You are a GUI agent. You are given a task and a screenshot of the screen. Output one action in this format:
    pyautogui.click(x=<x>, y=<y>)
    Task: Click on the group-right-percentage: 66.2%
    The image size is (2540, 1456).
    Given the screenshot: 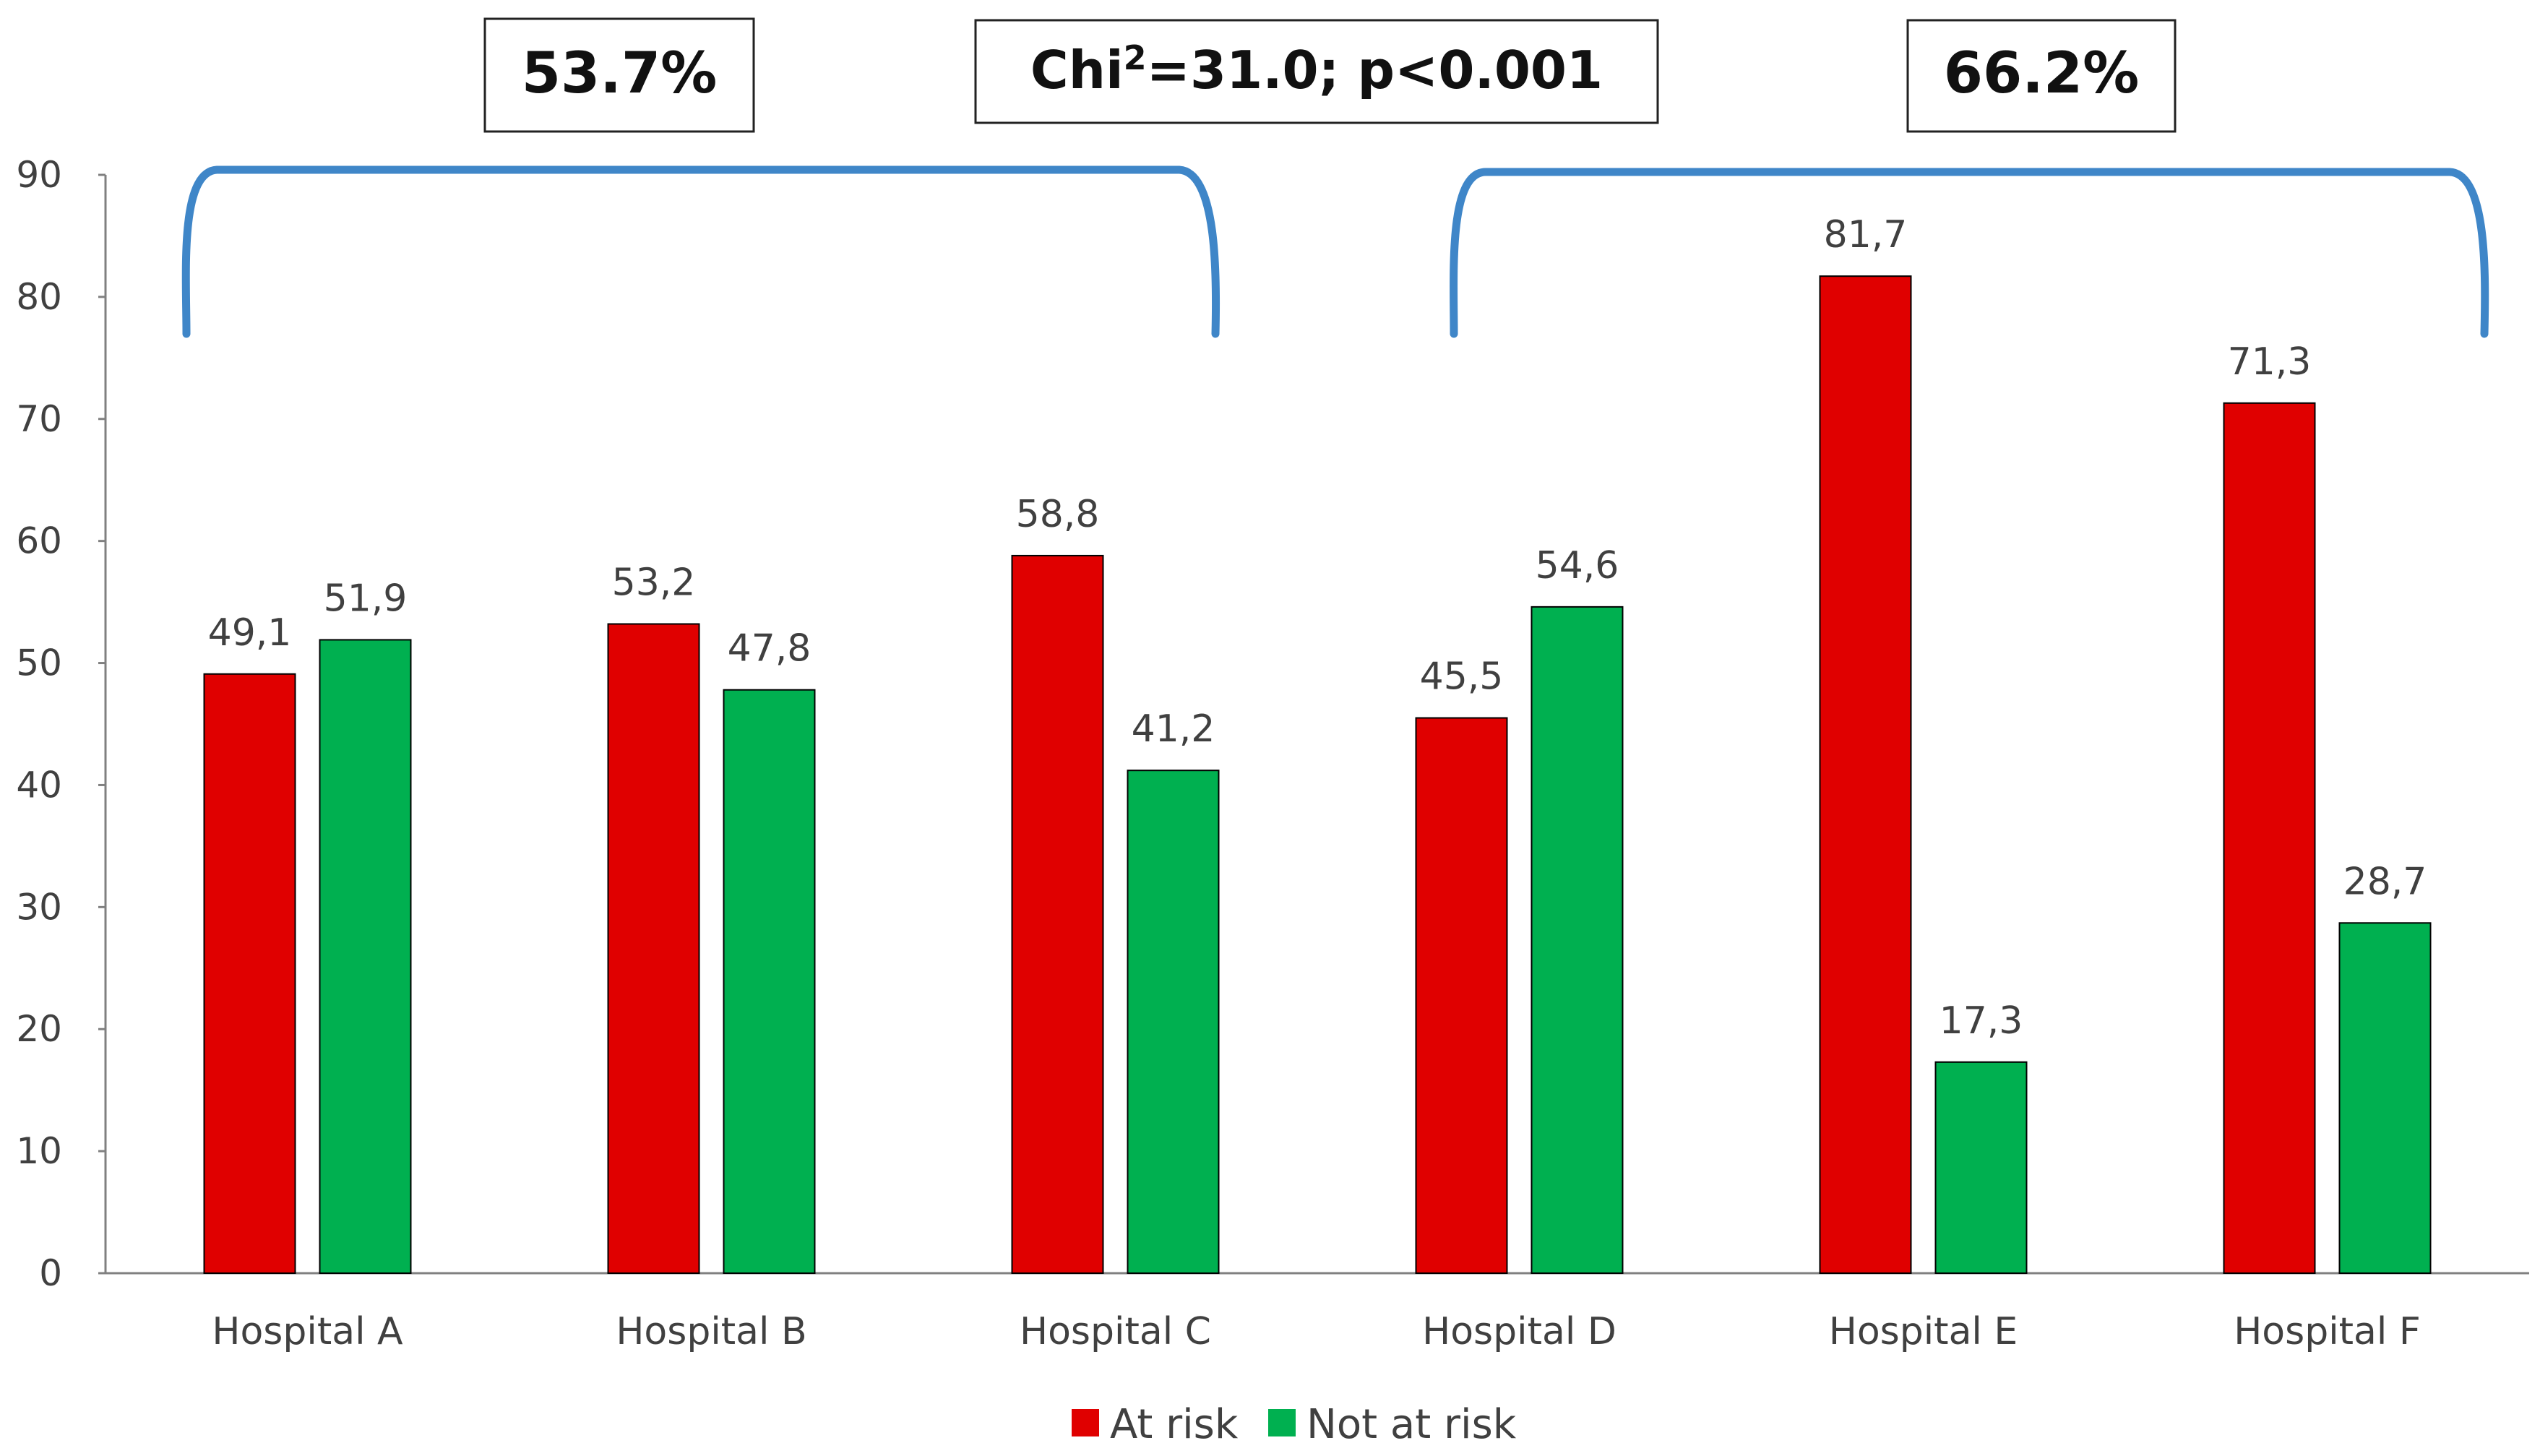 What is the action you would take?
    pyautogui.click(x=2042, y=73)
    